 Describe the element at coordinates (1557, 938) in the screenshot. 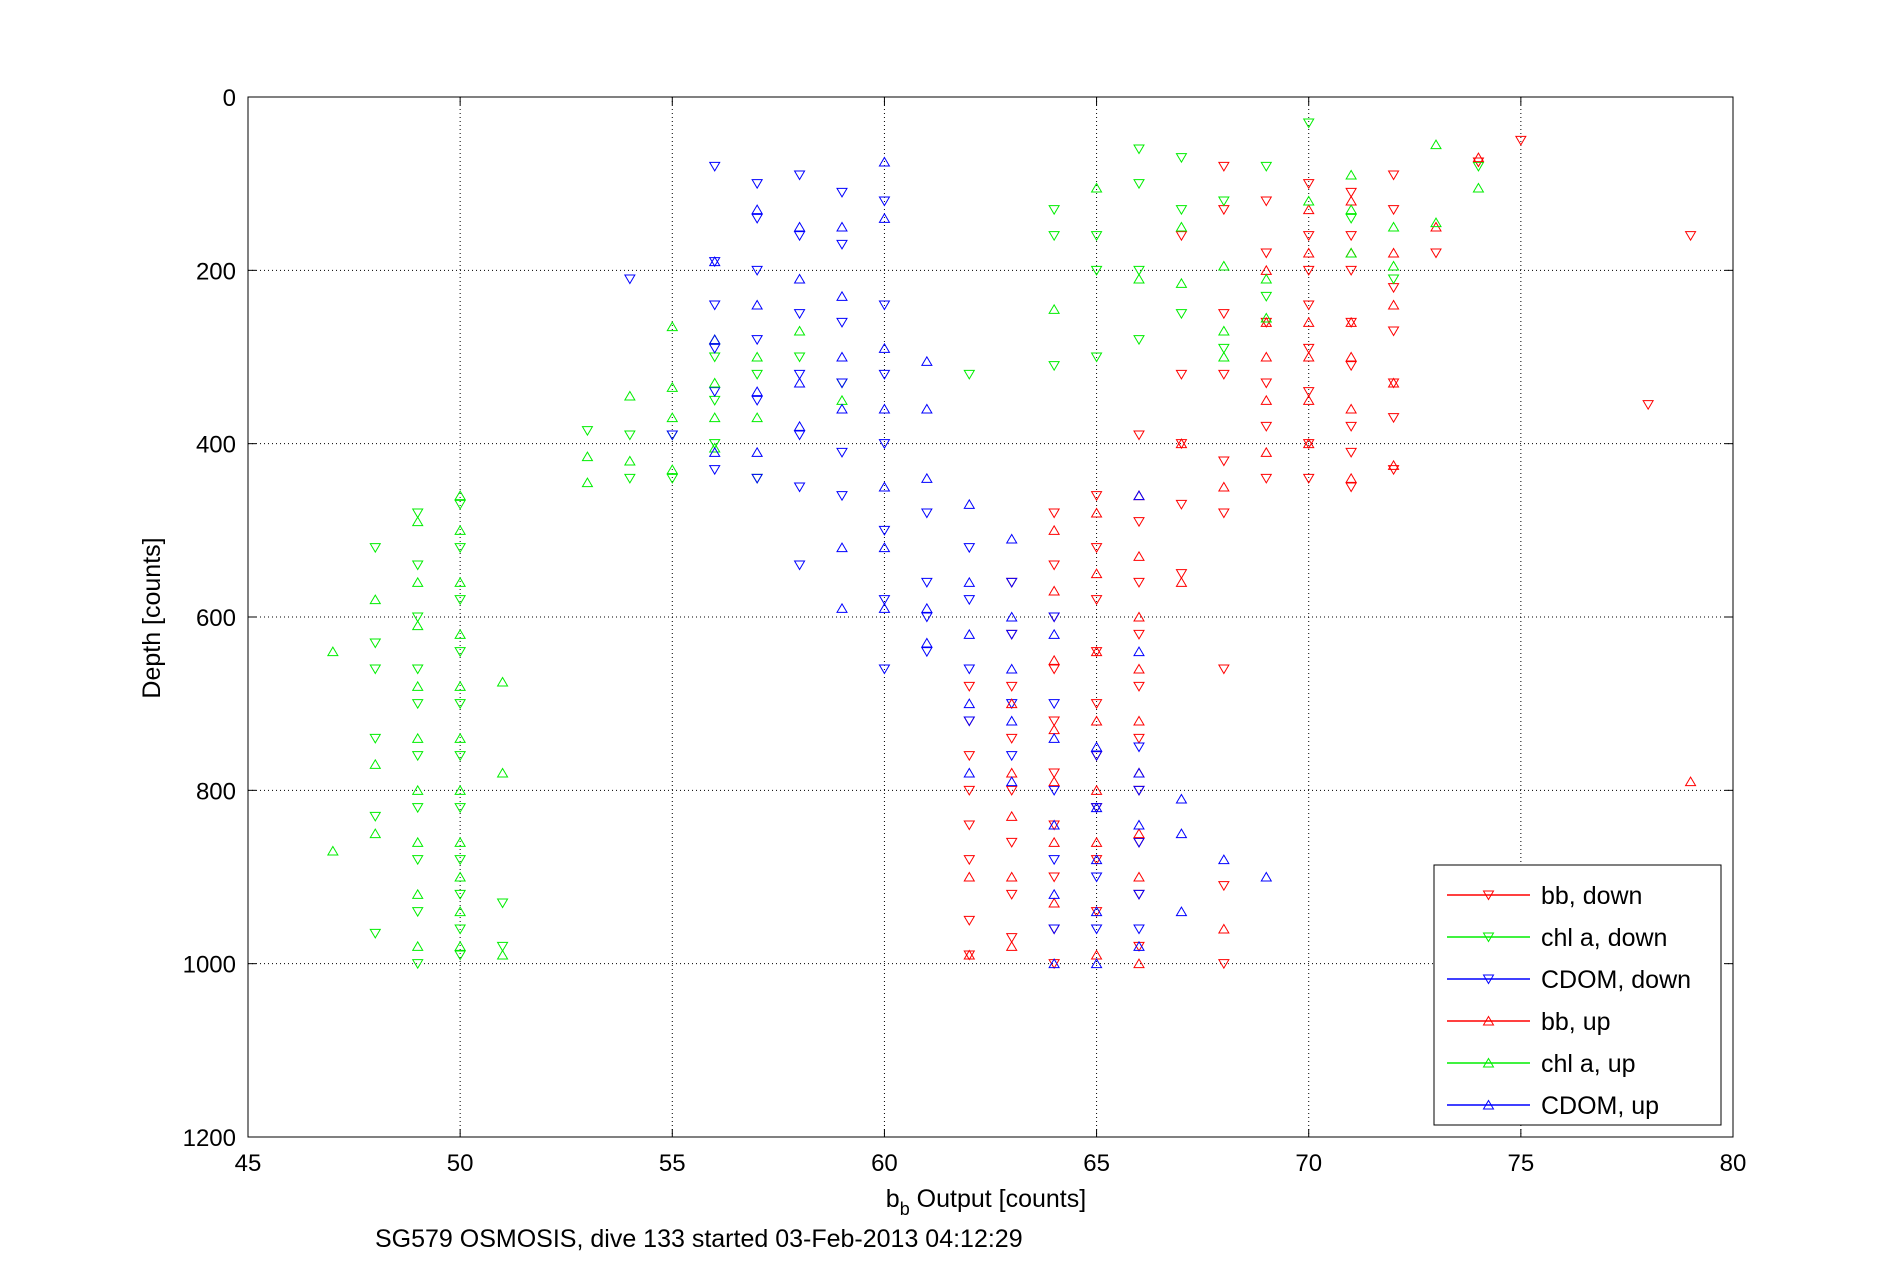

I see `legend-entry: chl a, down` at that location.